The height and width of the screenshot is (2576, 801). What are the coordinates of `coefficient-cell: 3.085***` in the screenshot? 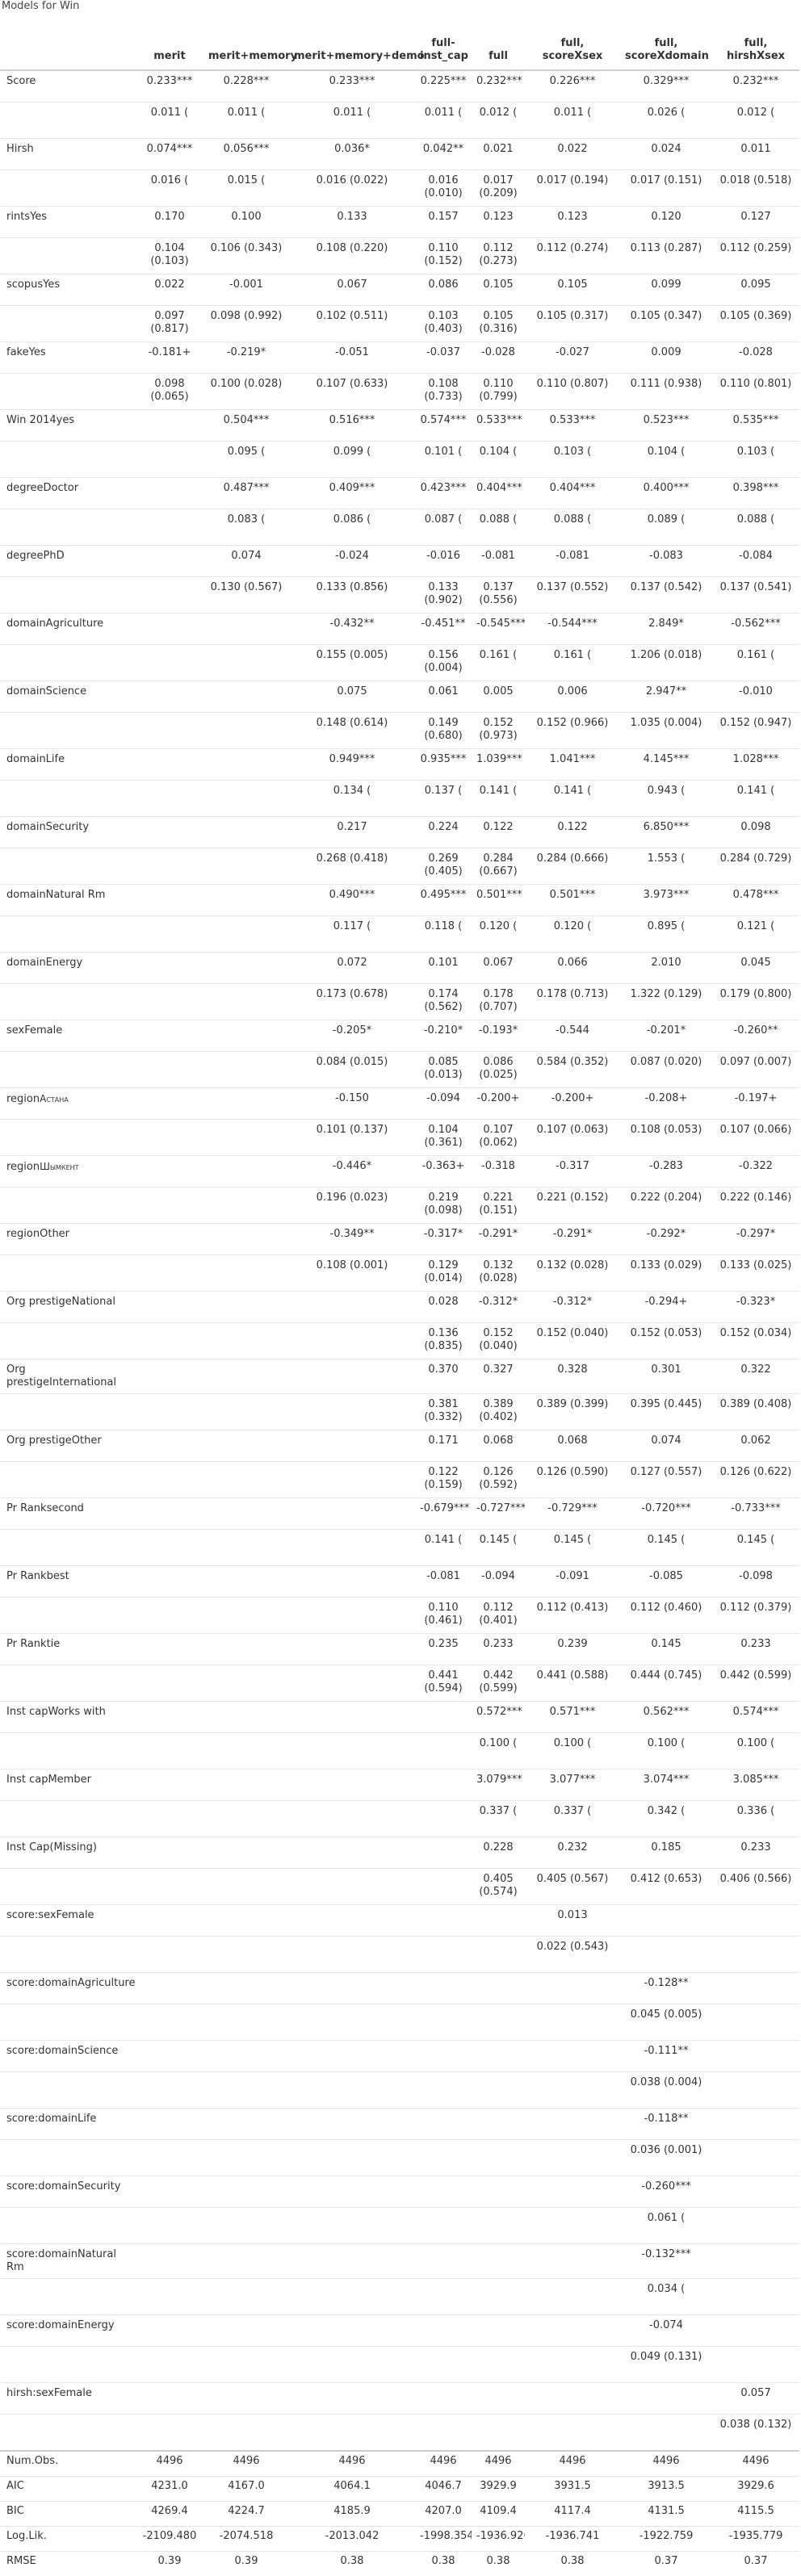 It's located at (755, 1785).